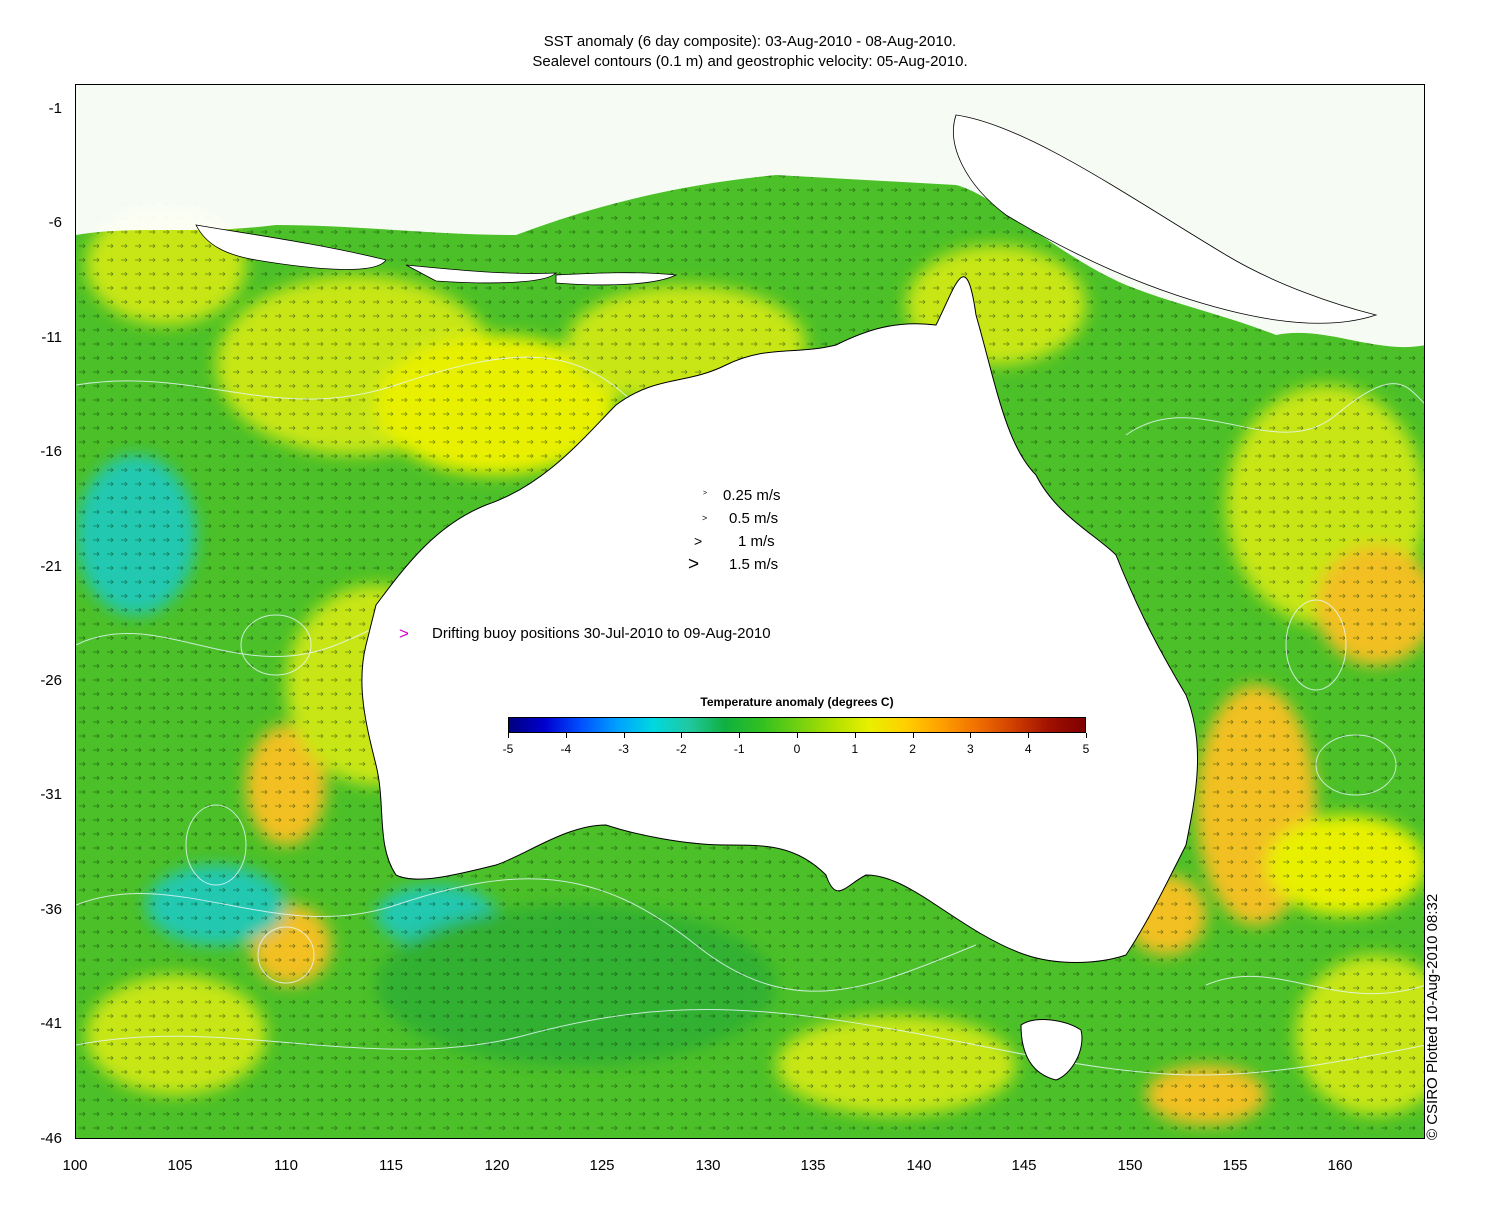 The width and height of the screenshot is (1500, 1225). I want to click on colorbar-tick-label: -5, so click(508, 749).